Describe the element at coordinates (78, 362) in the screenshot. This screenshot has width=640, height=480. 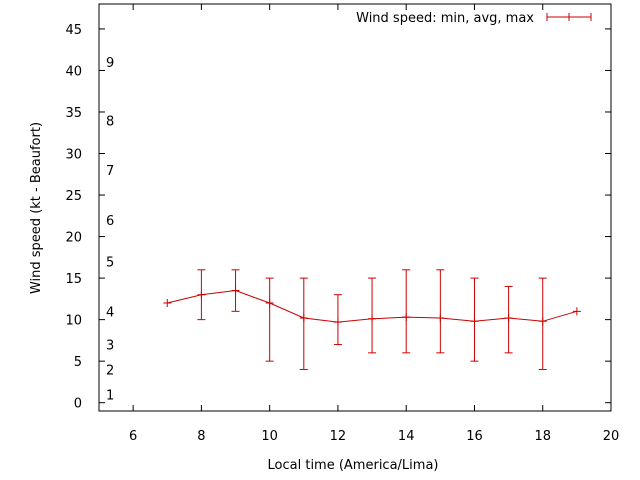
I see `y-tick-label: 5` at that location.